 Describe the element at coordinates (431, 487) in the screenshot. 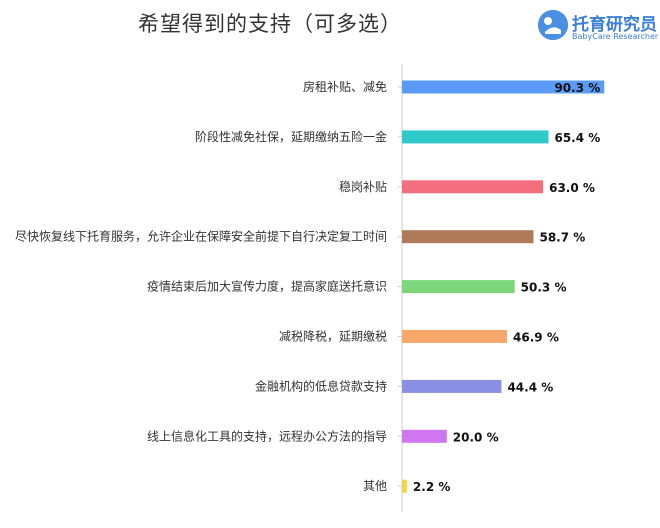

I see `value-label: 2.2 %` at that location.